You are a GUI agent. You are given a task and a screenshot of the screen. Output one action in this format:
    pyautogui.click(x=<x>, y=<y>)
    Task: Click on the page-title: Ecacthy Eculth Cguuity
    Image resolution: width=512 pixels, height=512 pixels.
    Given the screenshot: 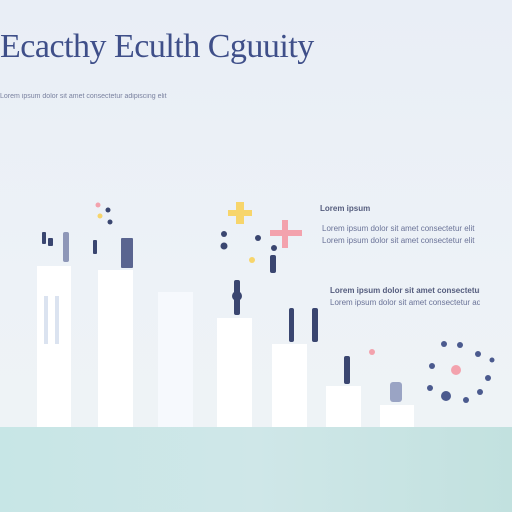 What is the action you would take?
    pyautogui.click(x=157, y=46)
    